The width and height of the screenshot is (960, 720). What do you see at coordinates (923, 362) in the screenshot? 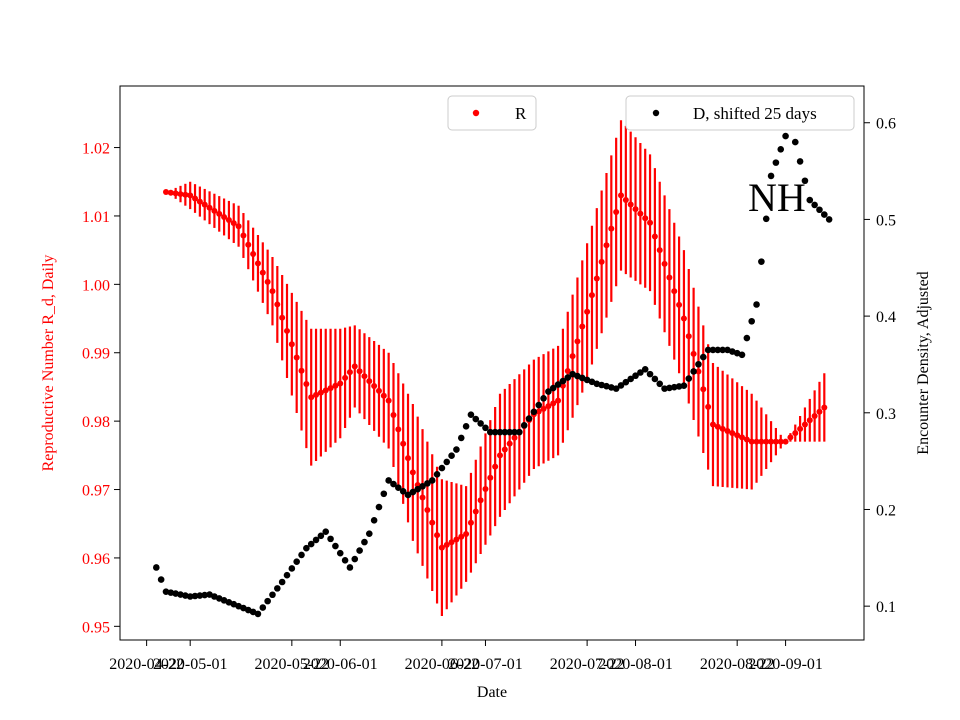
I see `y-axis-right-label: Encounter Density, Adjusted` at bounding box center [923, 362].